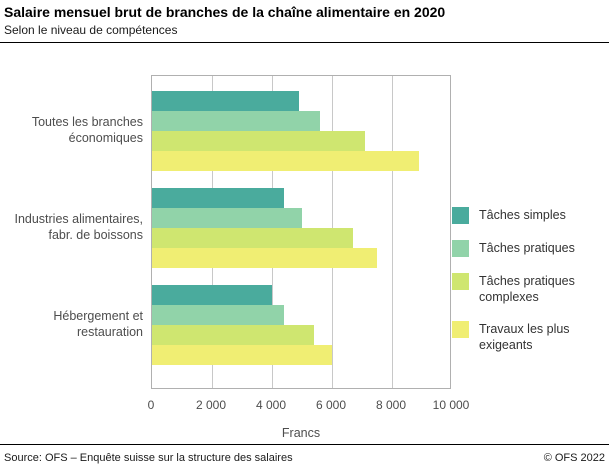 The height and width of the screenshot is (472, 609). Describe the element at coordinates (151, 405) in the screenshot. I see `x-tick-label: 0` at that location.